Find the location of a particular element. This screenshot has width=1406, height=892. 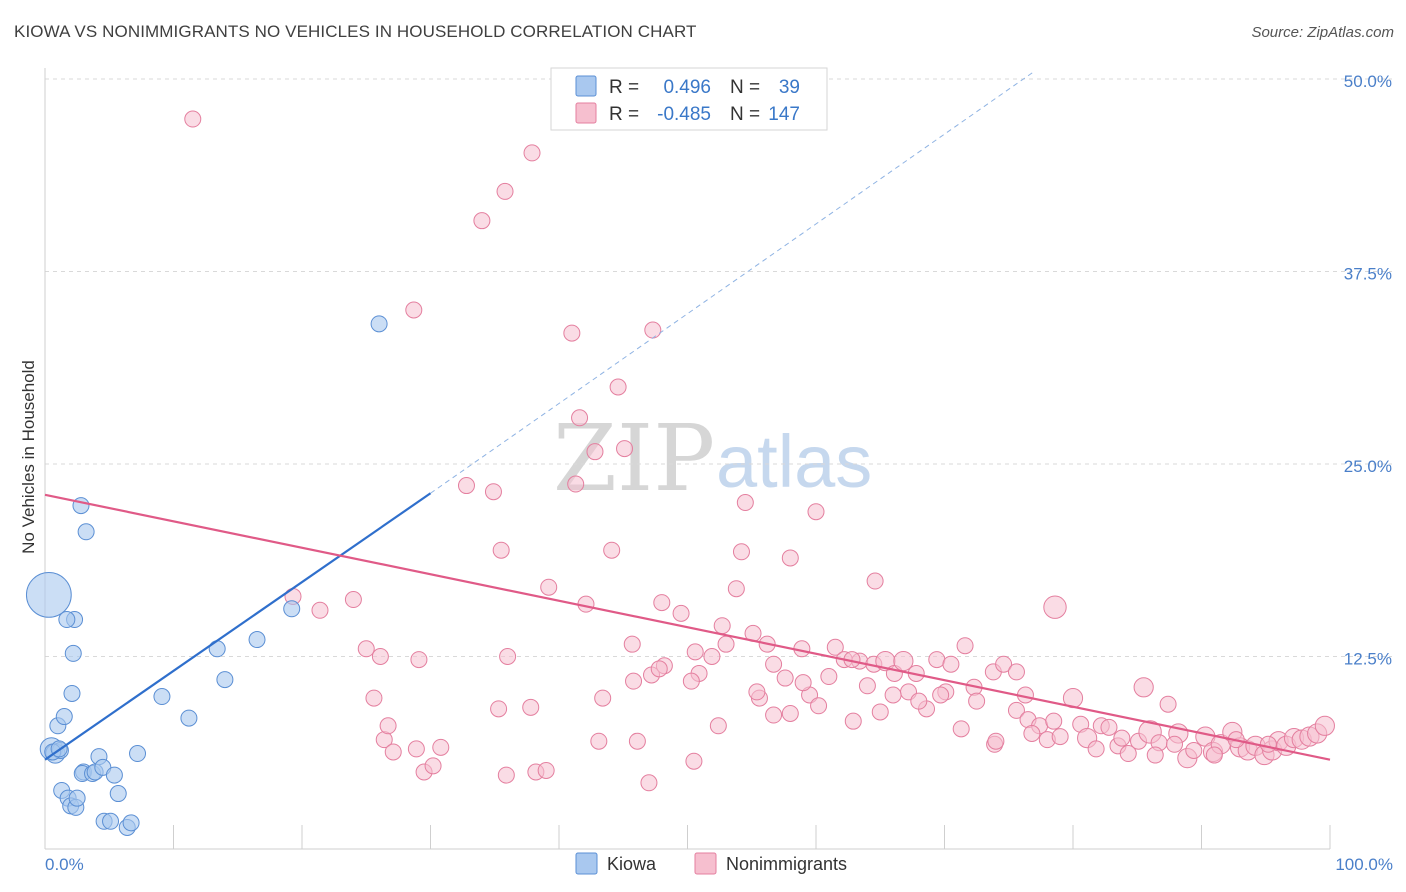

y-tick-label: 50.0% is located at coordinates (1368, 81).